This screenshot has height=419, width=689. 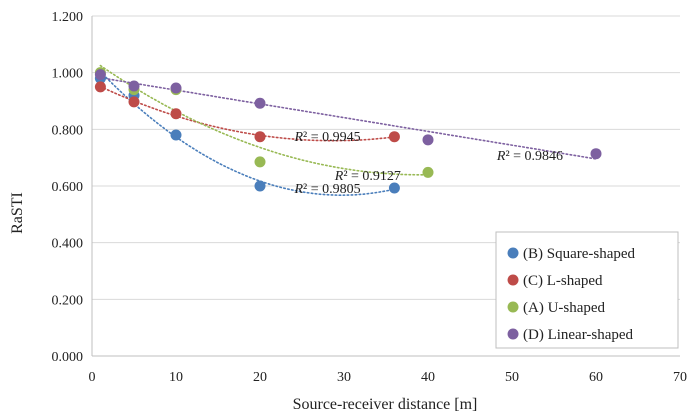 What do you see at coordinates (68, 130) in the screenshot?
I see `y-tick-label: 0.800` at bounding box center [68, 130].